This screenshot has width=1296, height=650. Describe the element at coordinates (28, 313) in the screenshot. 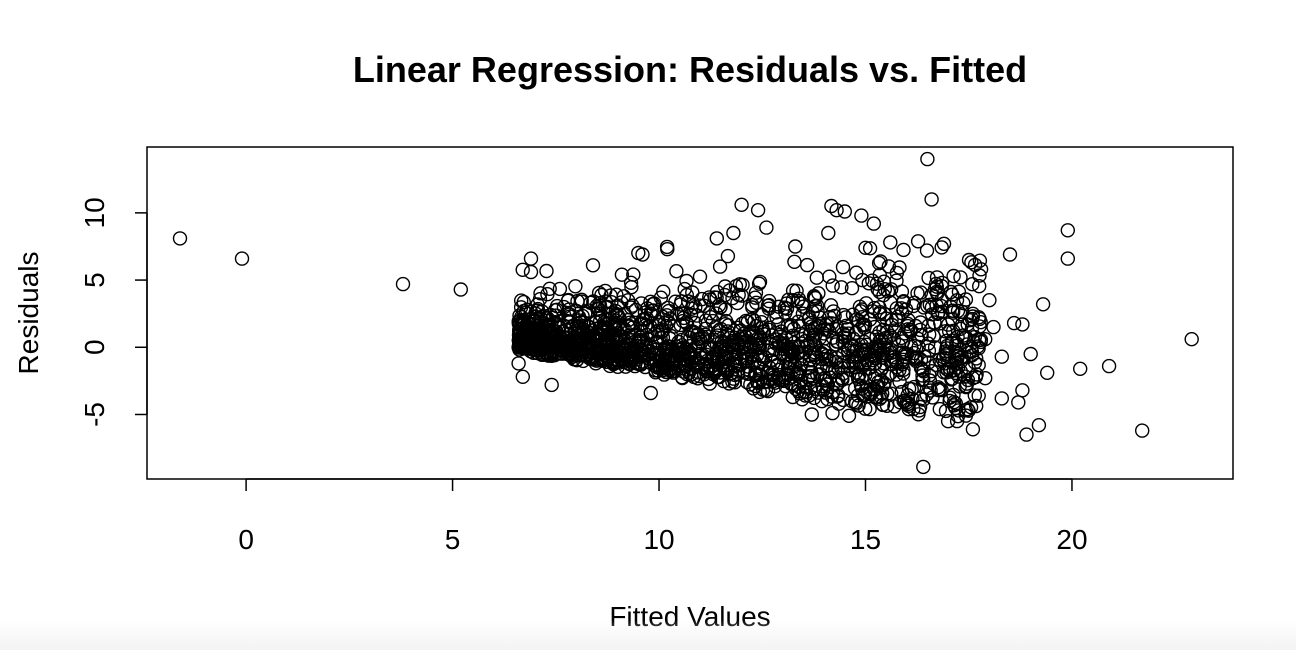

I see `y-axis-label: Residuals` at that location.